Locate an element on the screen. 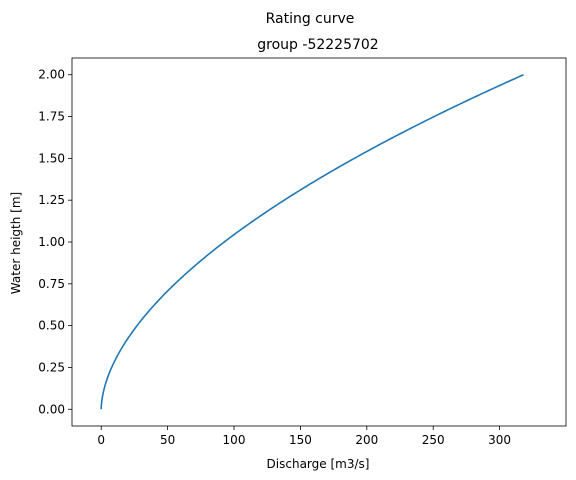 This screenshot has height=480, width=576. chart-title: group -52225702 is located at coordinates (317, 45).